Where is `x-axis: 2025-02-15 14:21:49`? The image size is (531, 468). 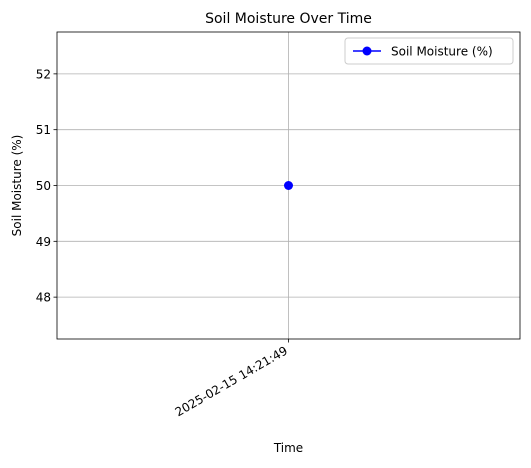 x-axis: 2025-02-15 14:21:49 is located at coordinates (231, 379).